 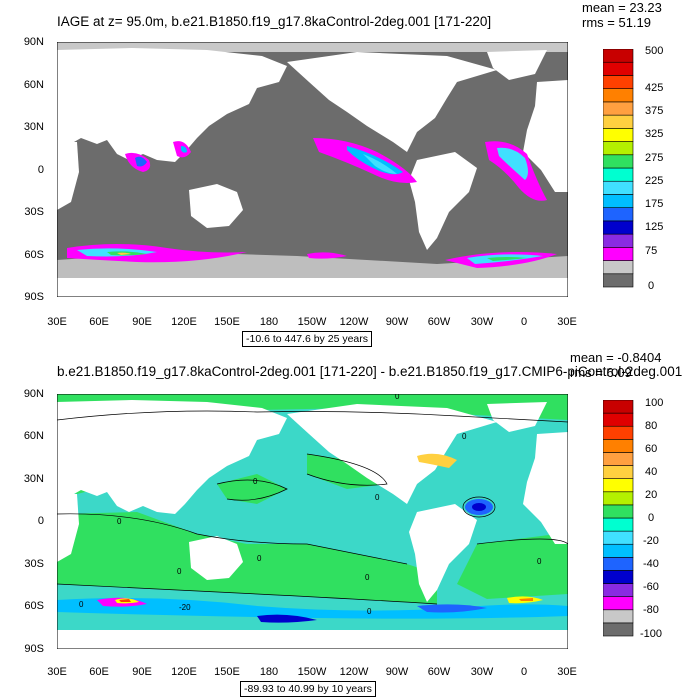 I want to click on panel2-colorbar-label: -80, so click(x=651, y=610).